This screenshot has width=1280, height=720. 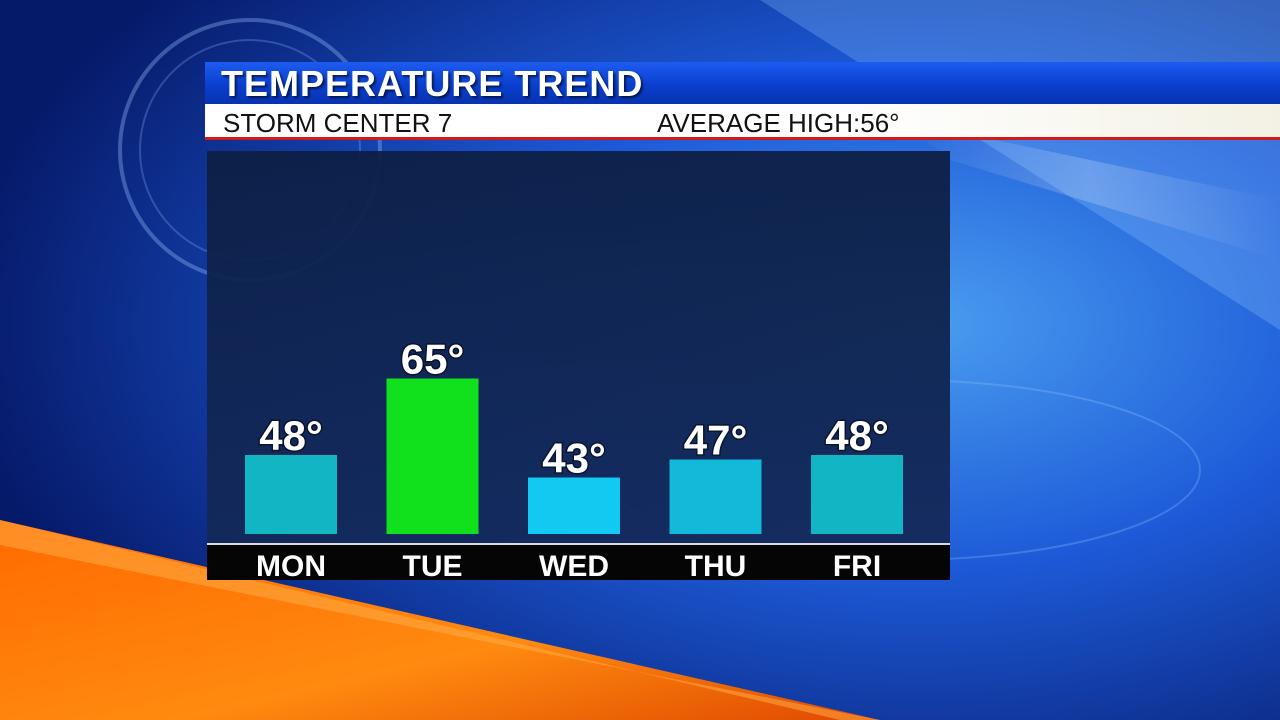 I want to click on bar-wed, so click(x=574, y=505).